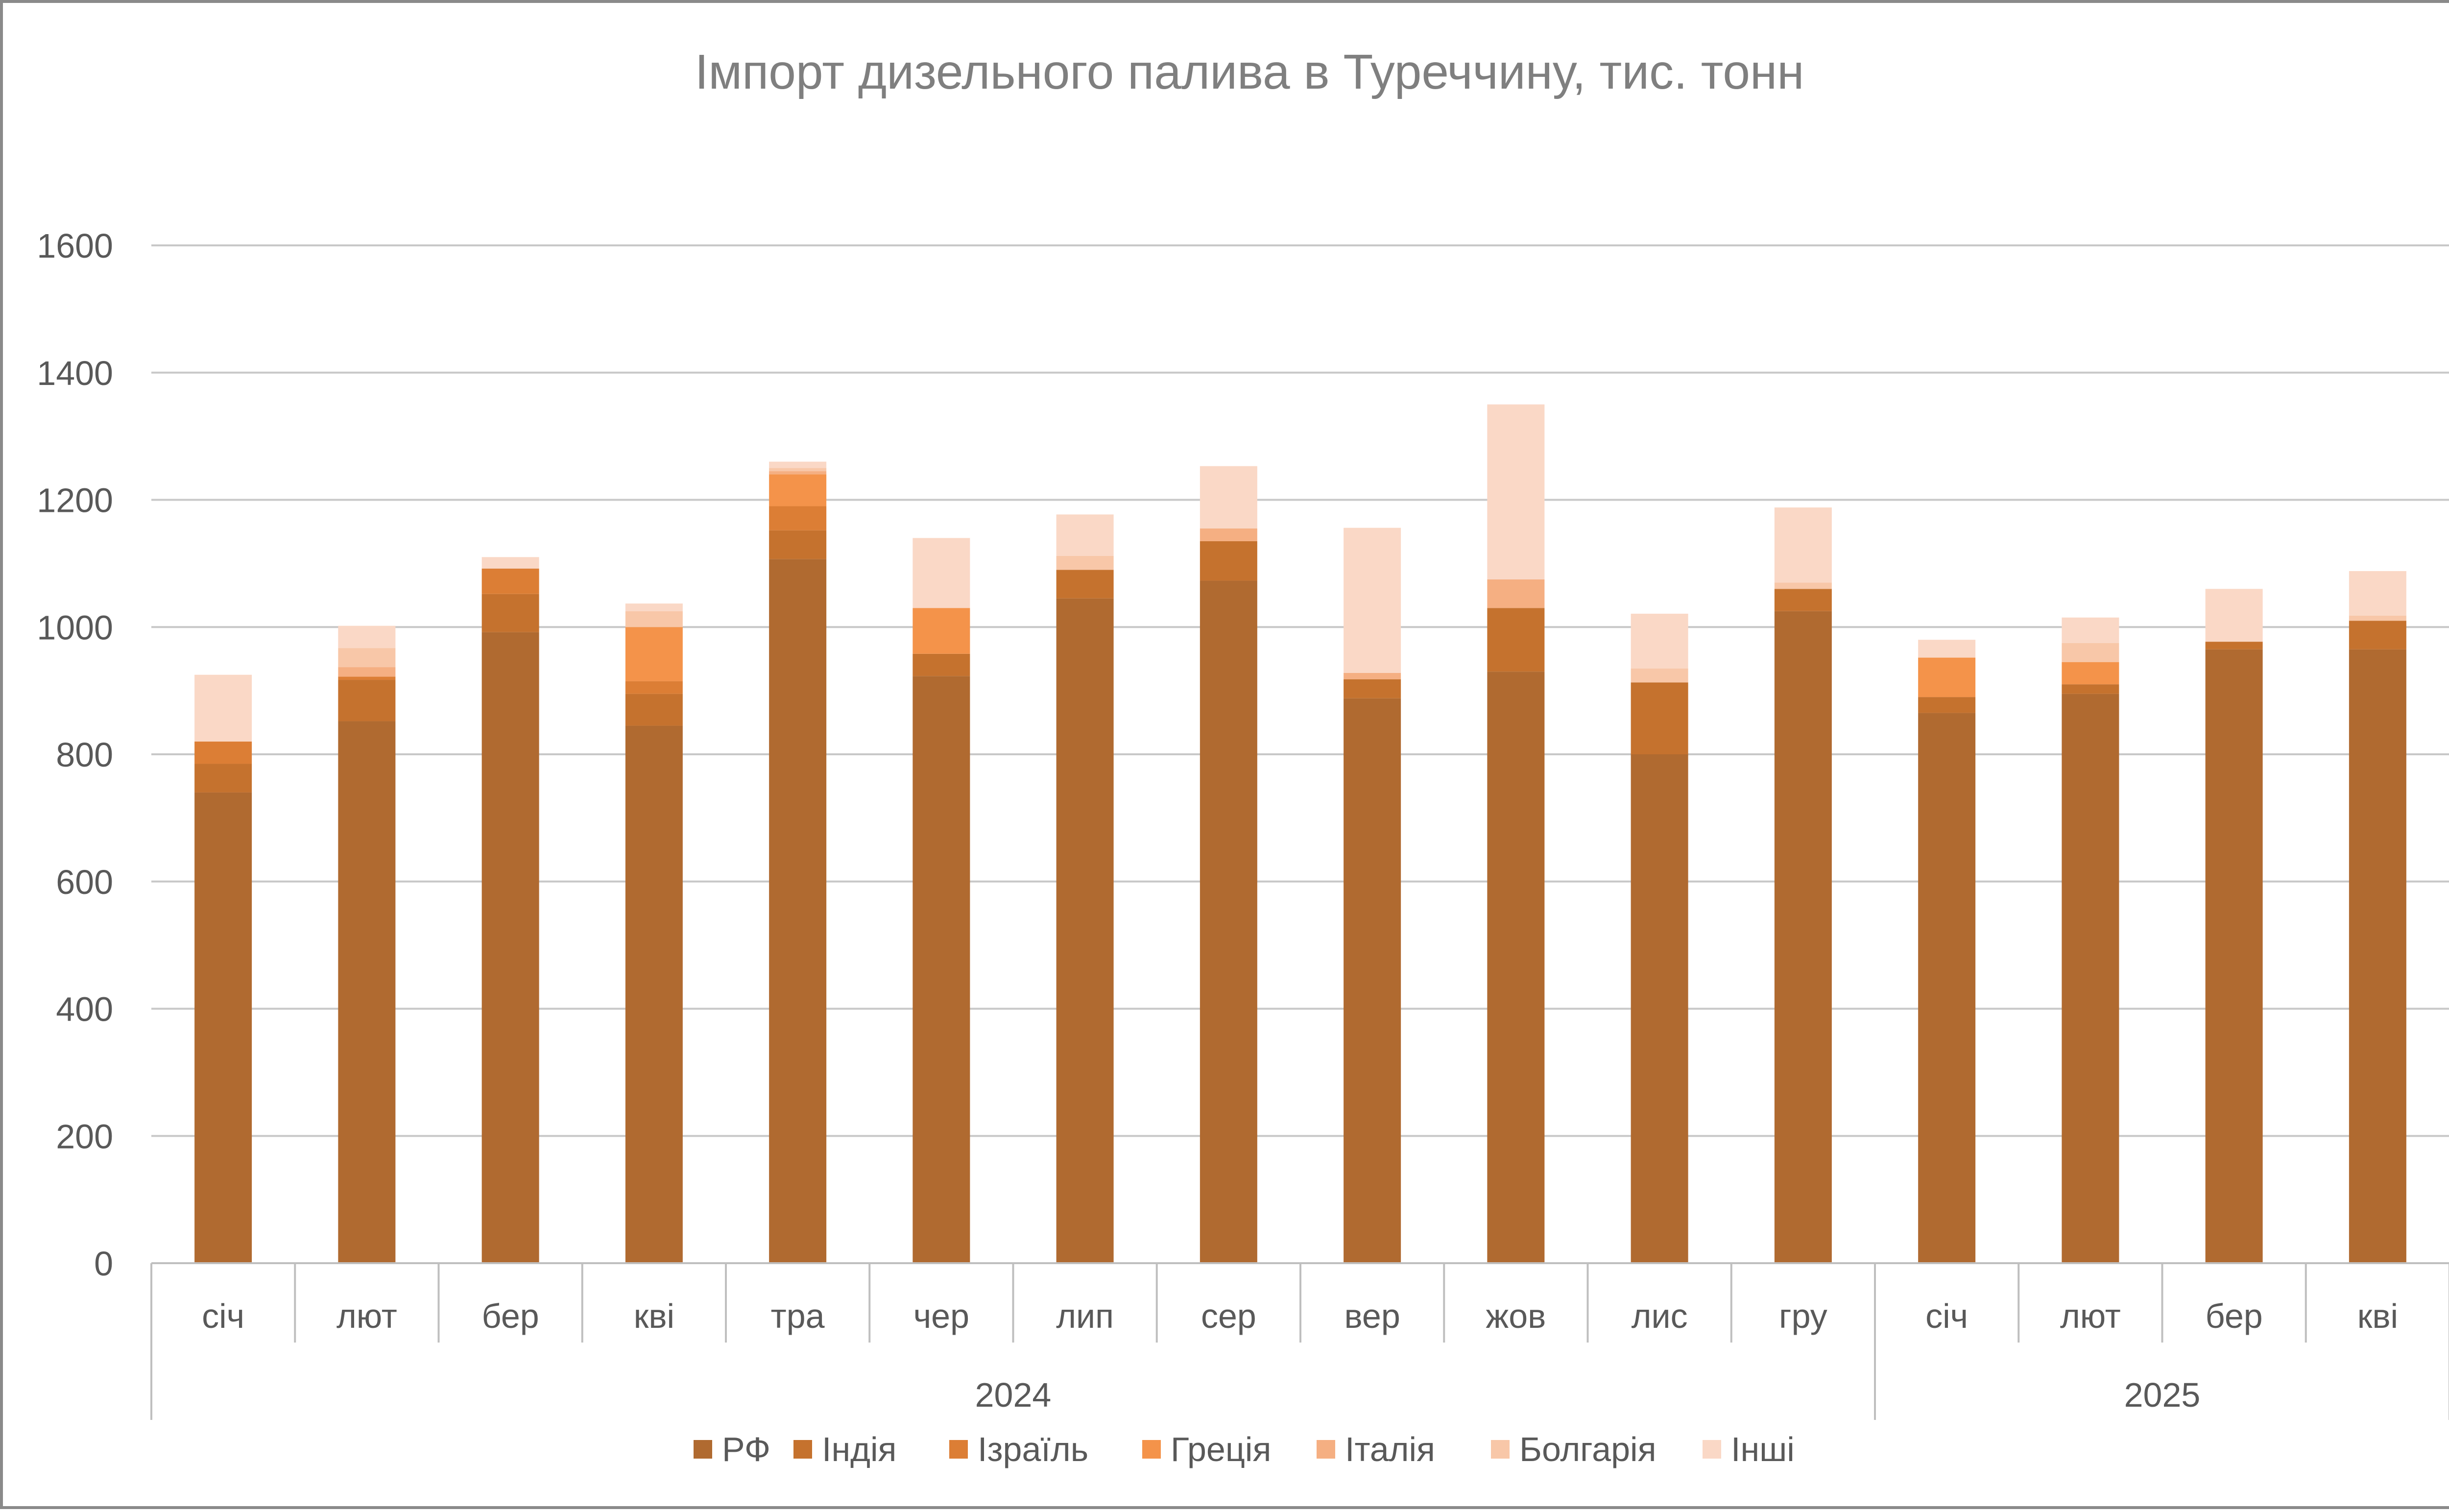 The image size is (2449, 1512). Describe the element at coordinates (746, 1449) in the screenshot. I see `legend-label: РФ` at that location.